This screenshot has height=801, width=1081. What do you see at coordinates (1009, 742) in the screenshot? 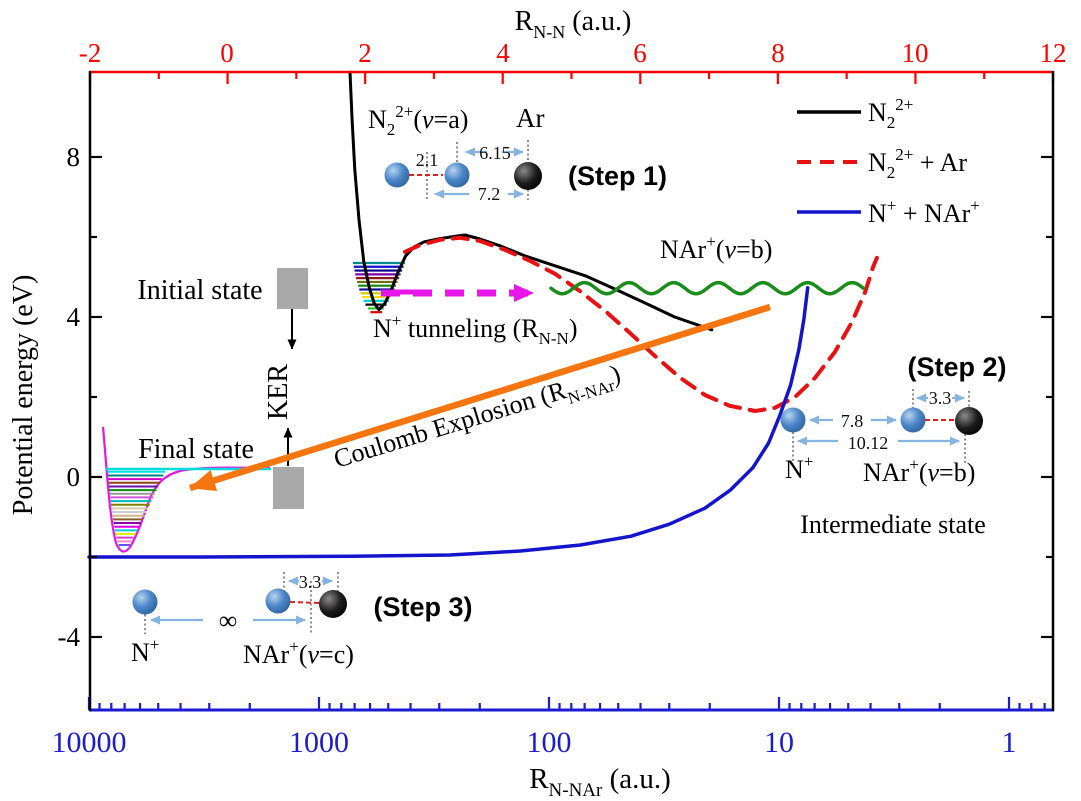
I see `bottom-tick-1: 1` at bounding box center [1009, 742].